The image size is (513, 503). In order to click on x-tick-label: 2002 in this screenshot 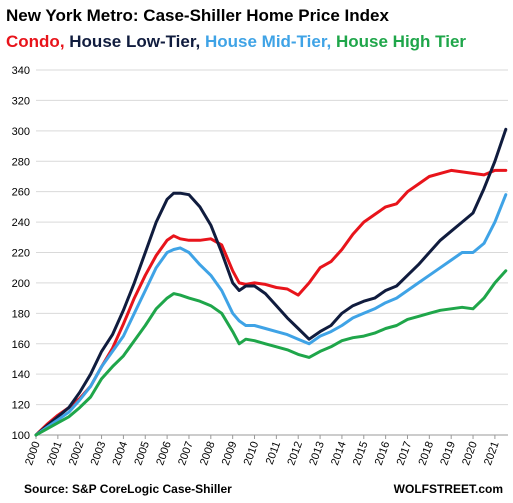, I will do `click(77, 453)`.